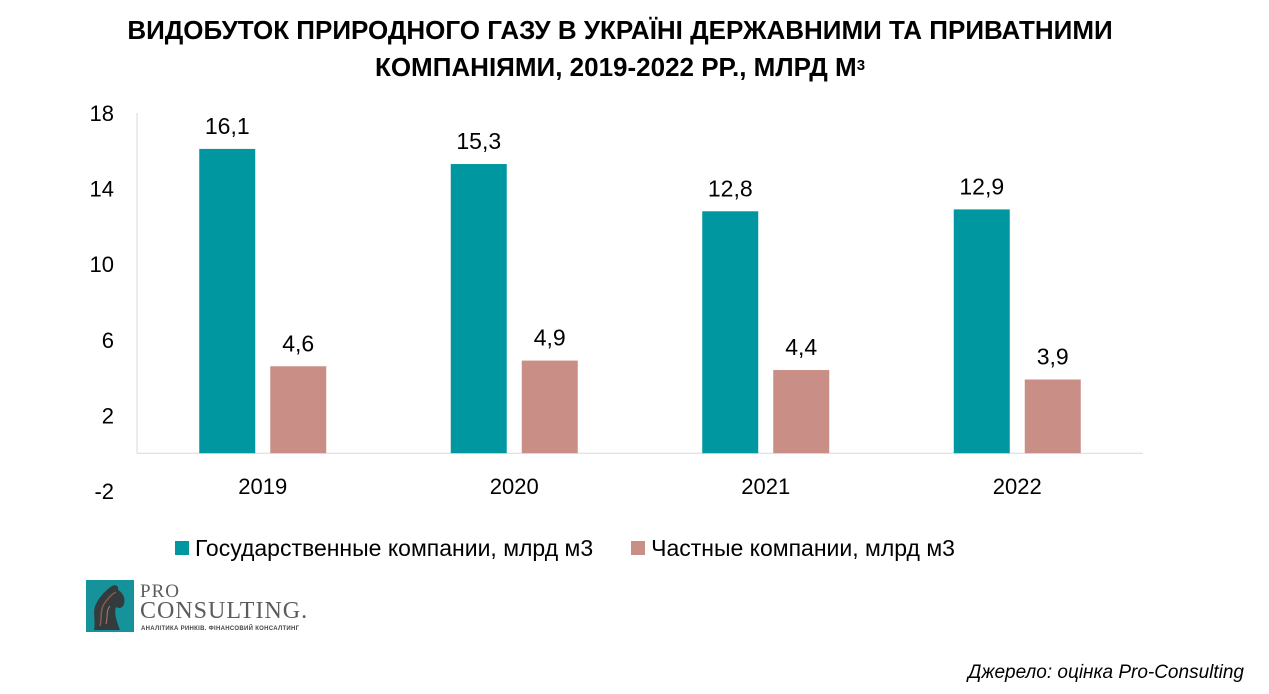 The image size is (1269, 694). What do you see at coordinates (981, 186) in the screenshot?
I see `data-label: 12,9` at bounding box center [981, 186].